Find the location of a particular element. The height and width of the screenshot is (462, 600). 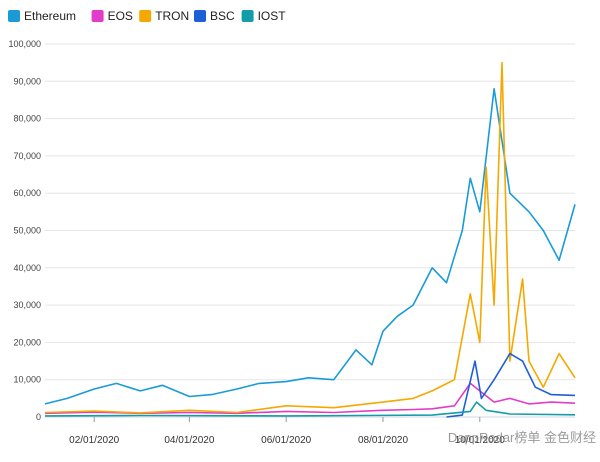

series-line-eos is located at coordinates (310, 398).